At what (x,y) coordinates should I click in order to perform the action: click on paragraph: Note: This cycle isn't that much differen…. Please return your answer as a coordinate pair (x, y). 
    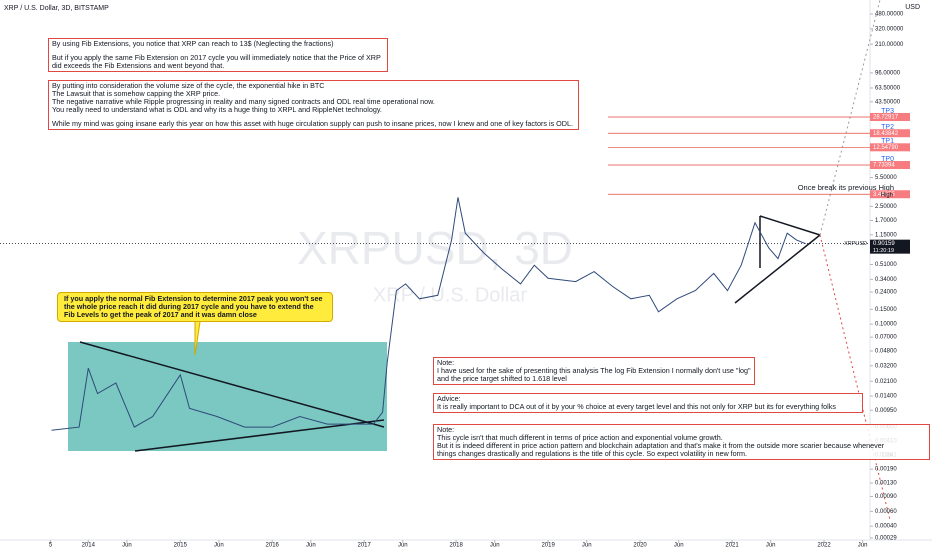
    Looking at the image, I should click on (681, 442).